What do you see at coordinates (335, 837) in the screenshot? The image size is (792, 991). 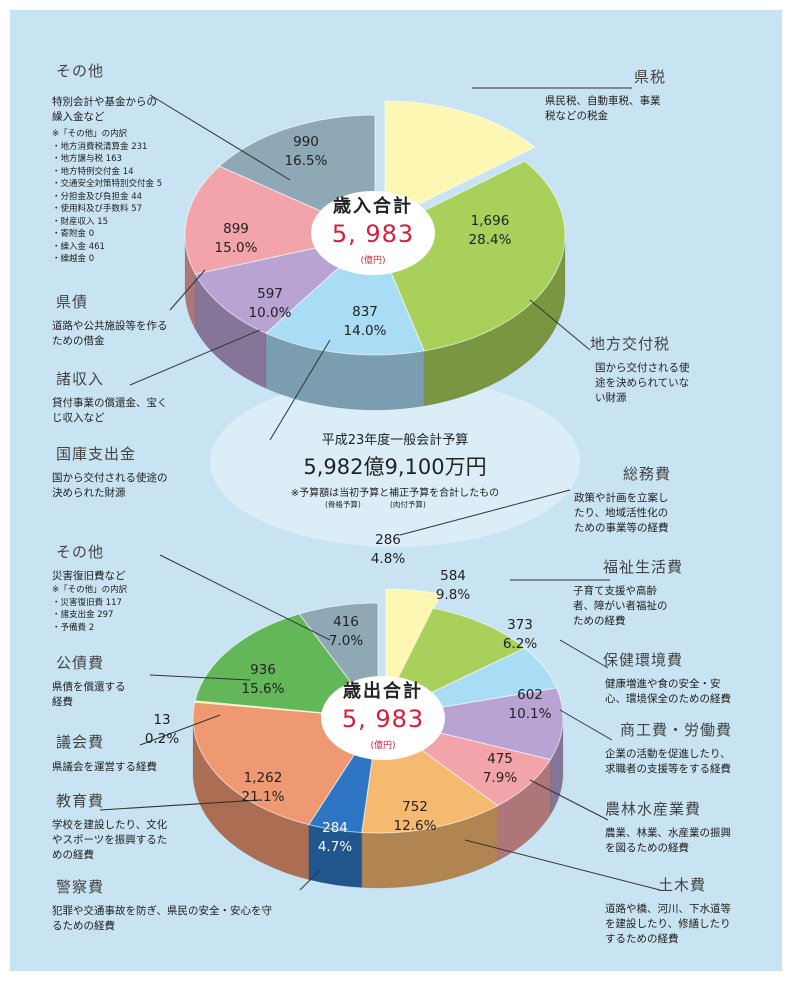 I see `expense-slice-label-keisatsu: 284 4.7%` at bounding box center [335, 837].